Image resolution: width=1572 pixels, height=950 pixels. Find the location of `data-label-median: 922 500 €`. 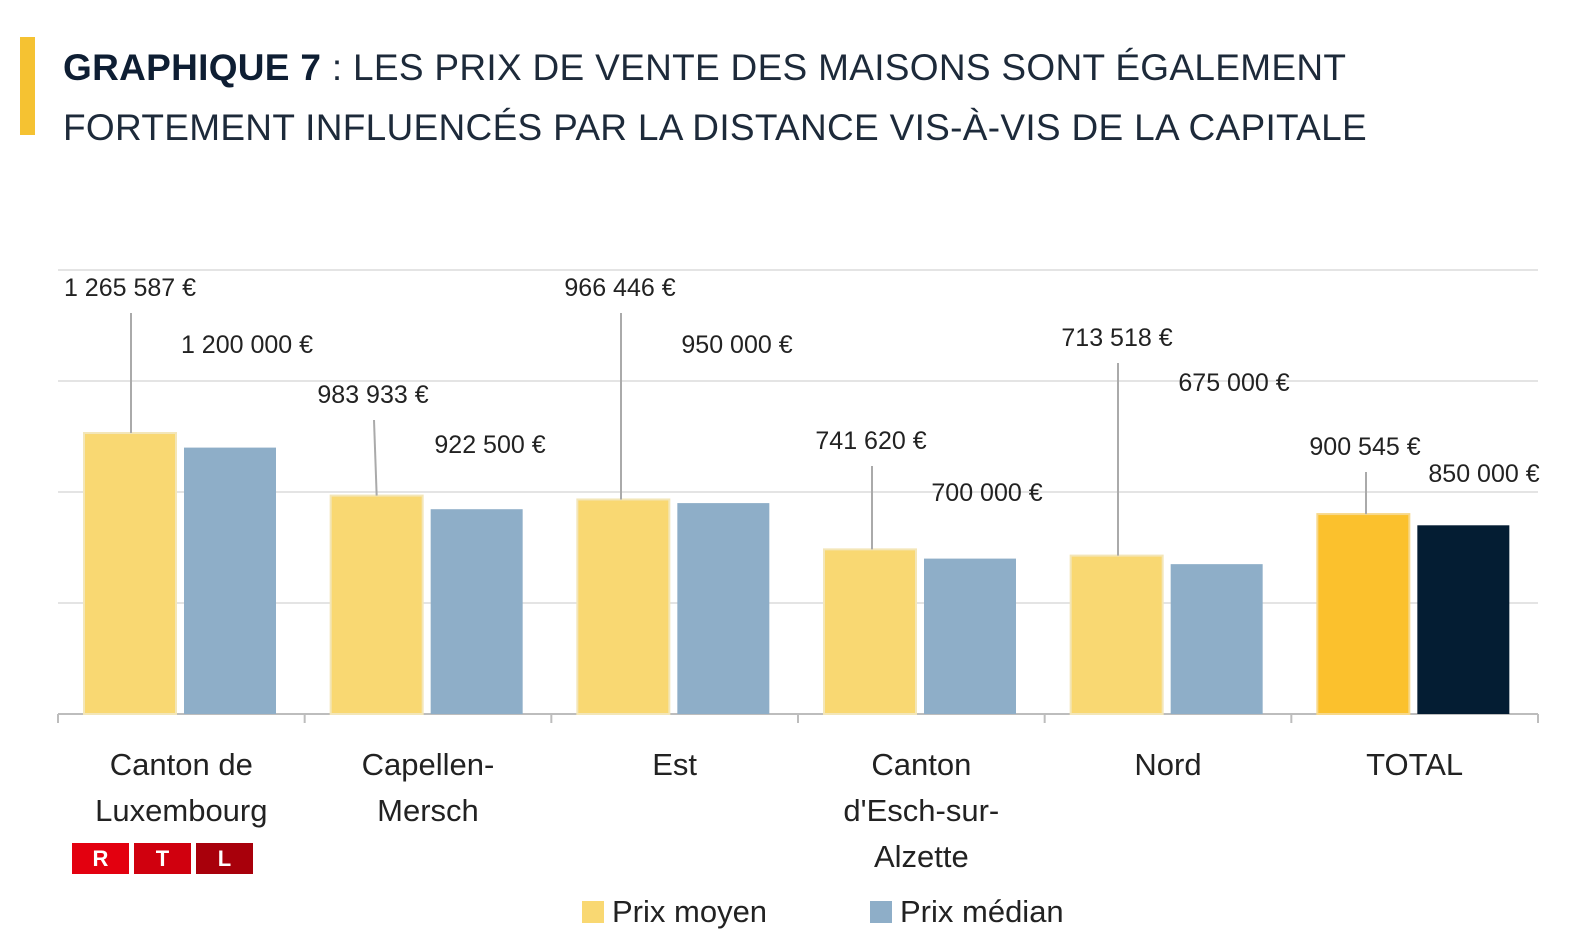

data-label-median: 922 500 € is located at coordinates (489, 445).